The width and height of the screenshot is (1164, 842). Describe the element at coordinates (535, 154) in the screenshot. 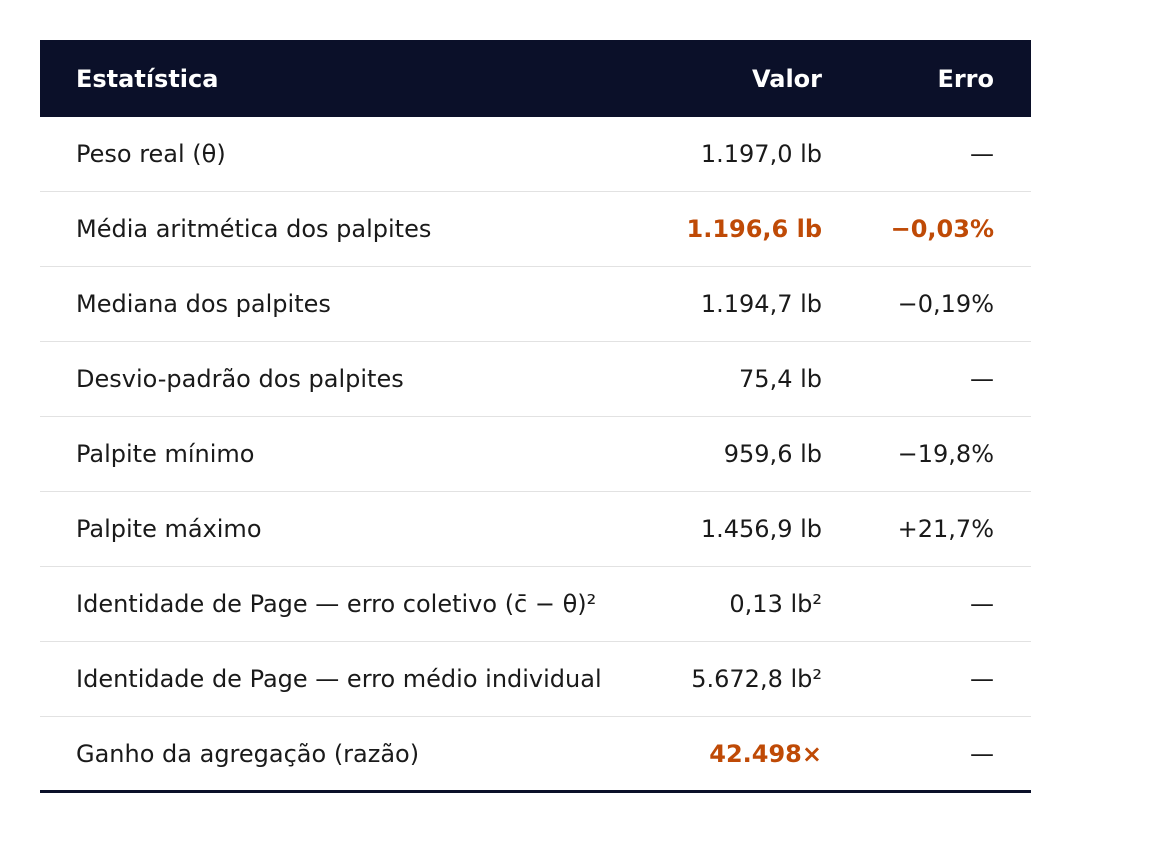

I see `table-row: Peso real (θ) 1.197,0 lb —` at that location.